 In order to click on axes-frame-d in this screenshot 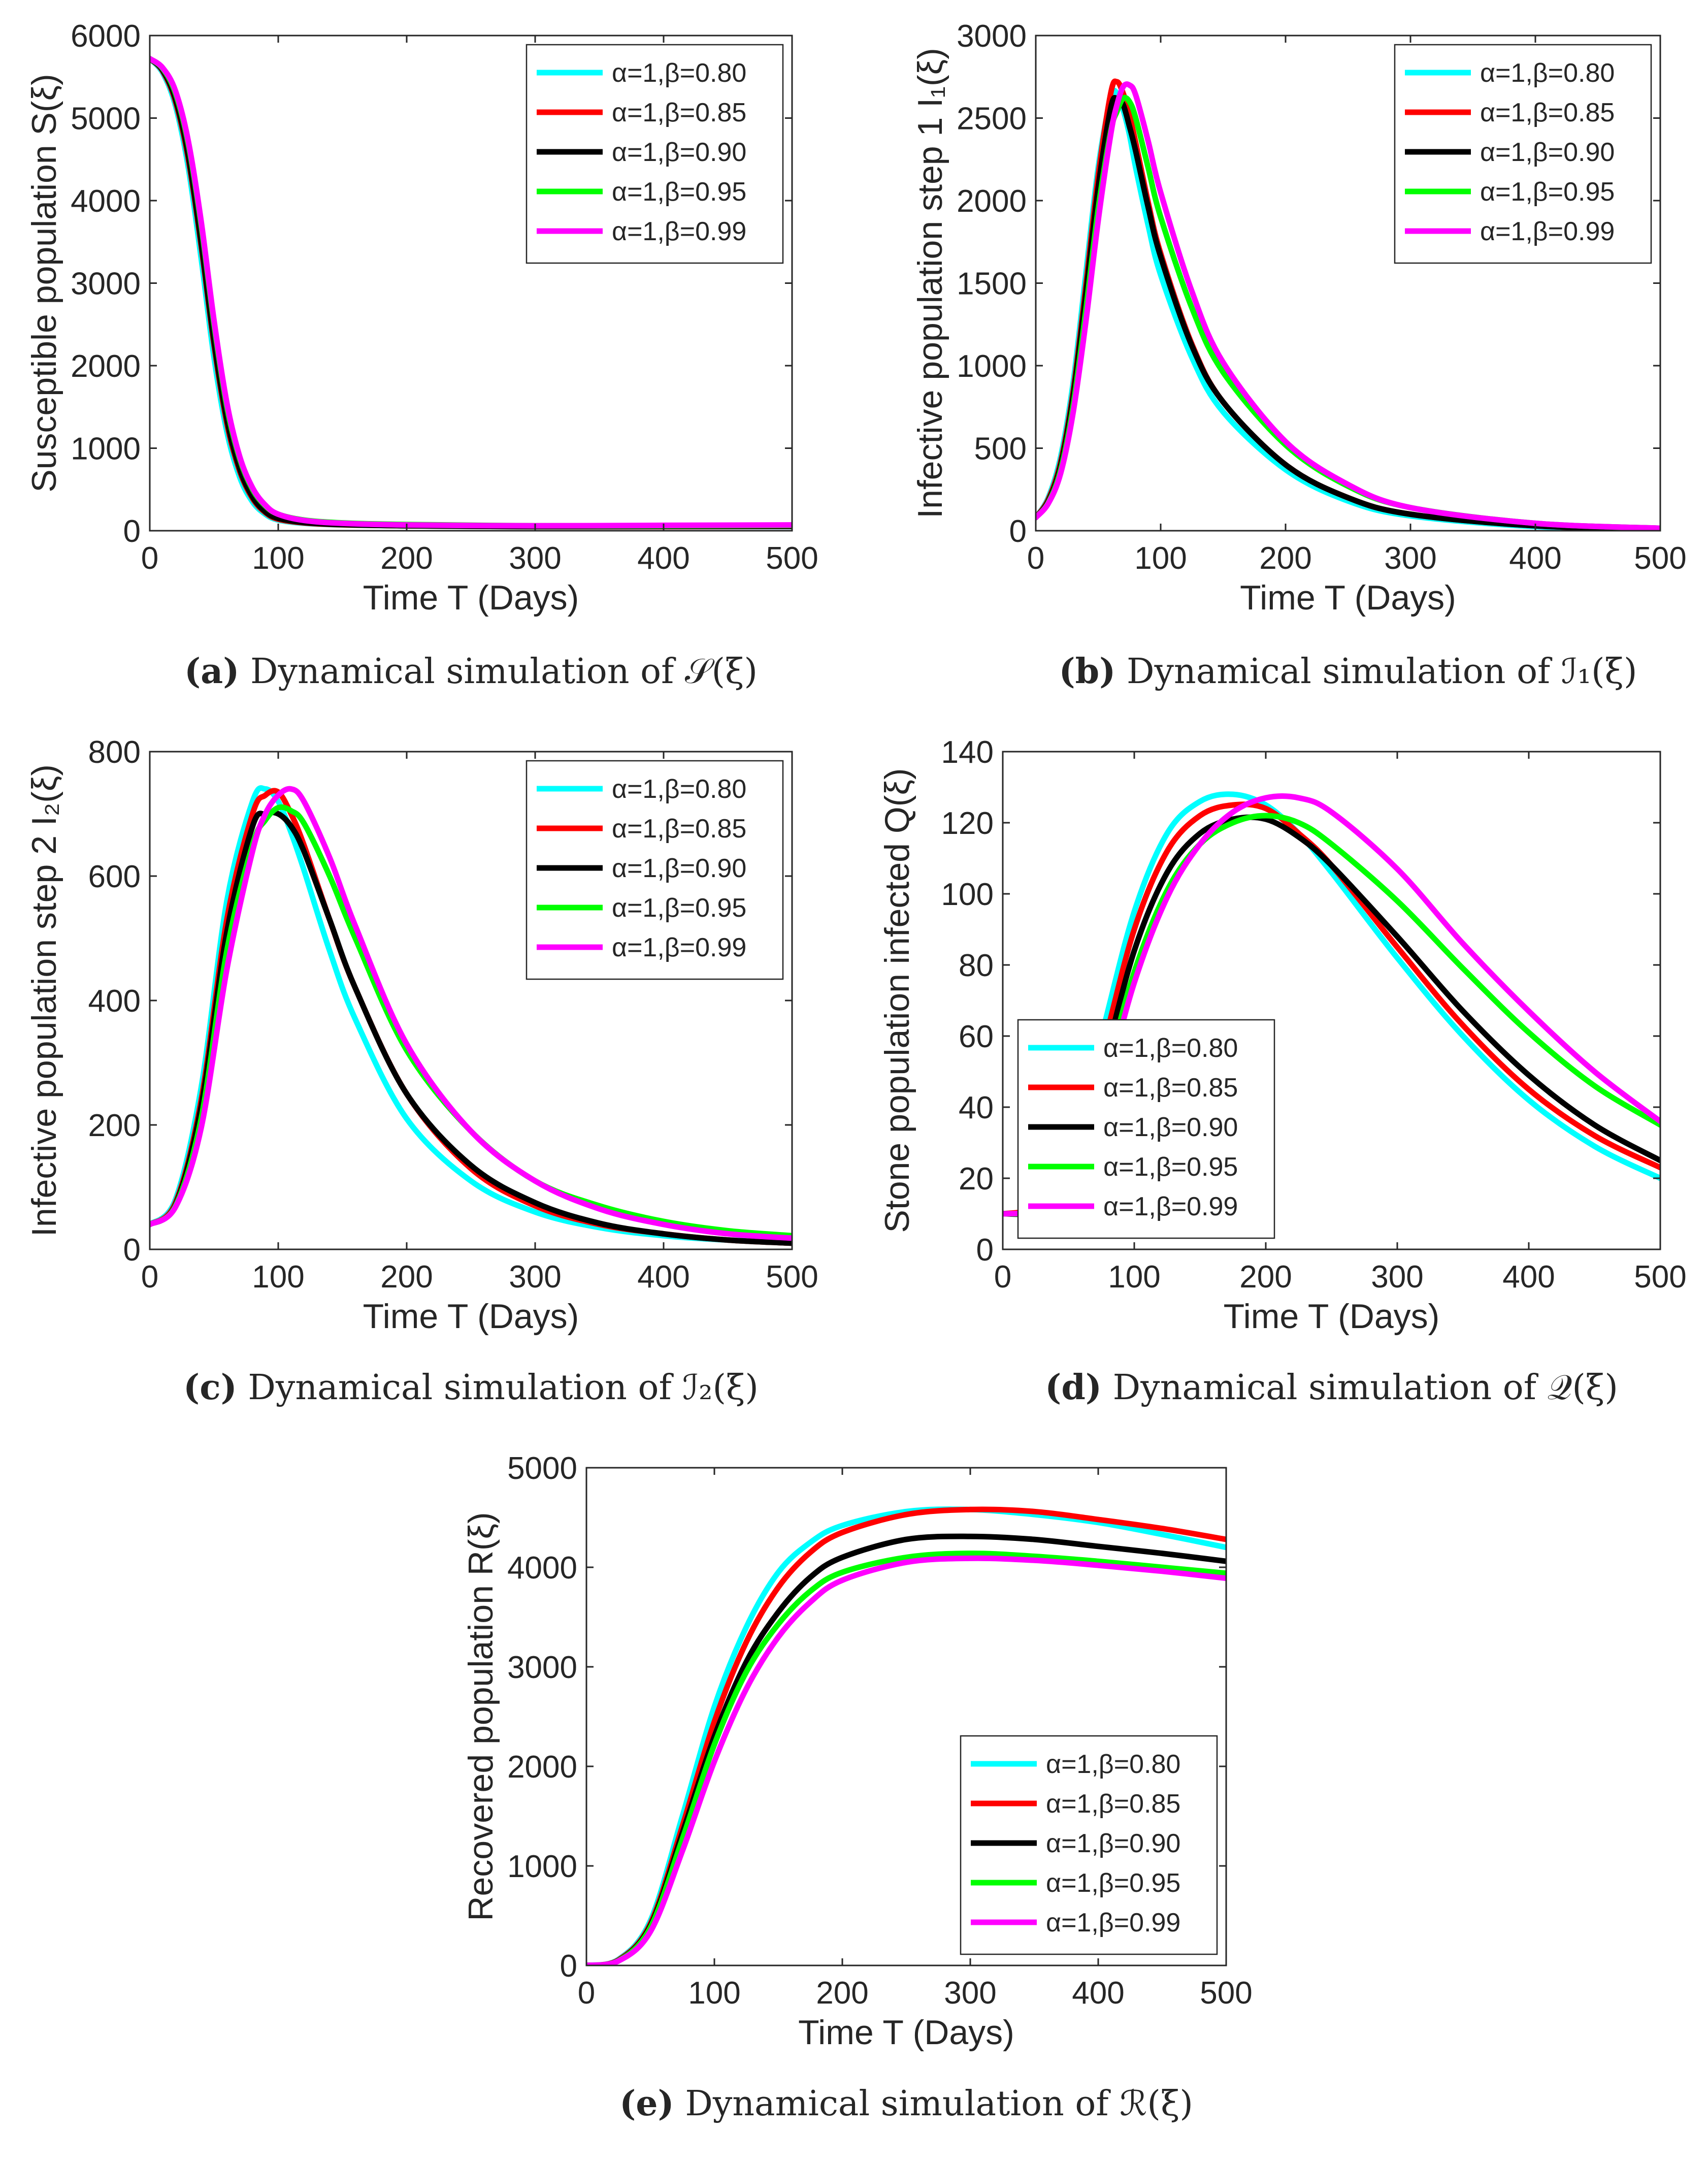, I will do `click(1332, 1000)`.